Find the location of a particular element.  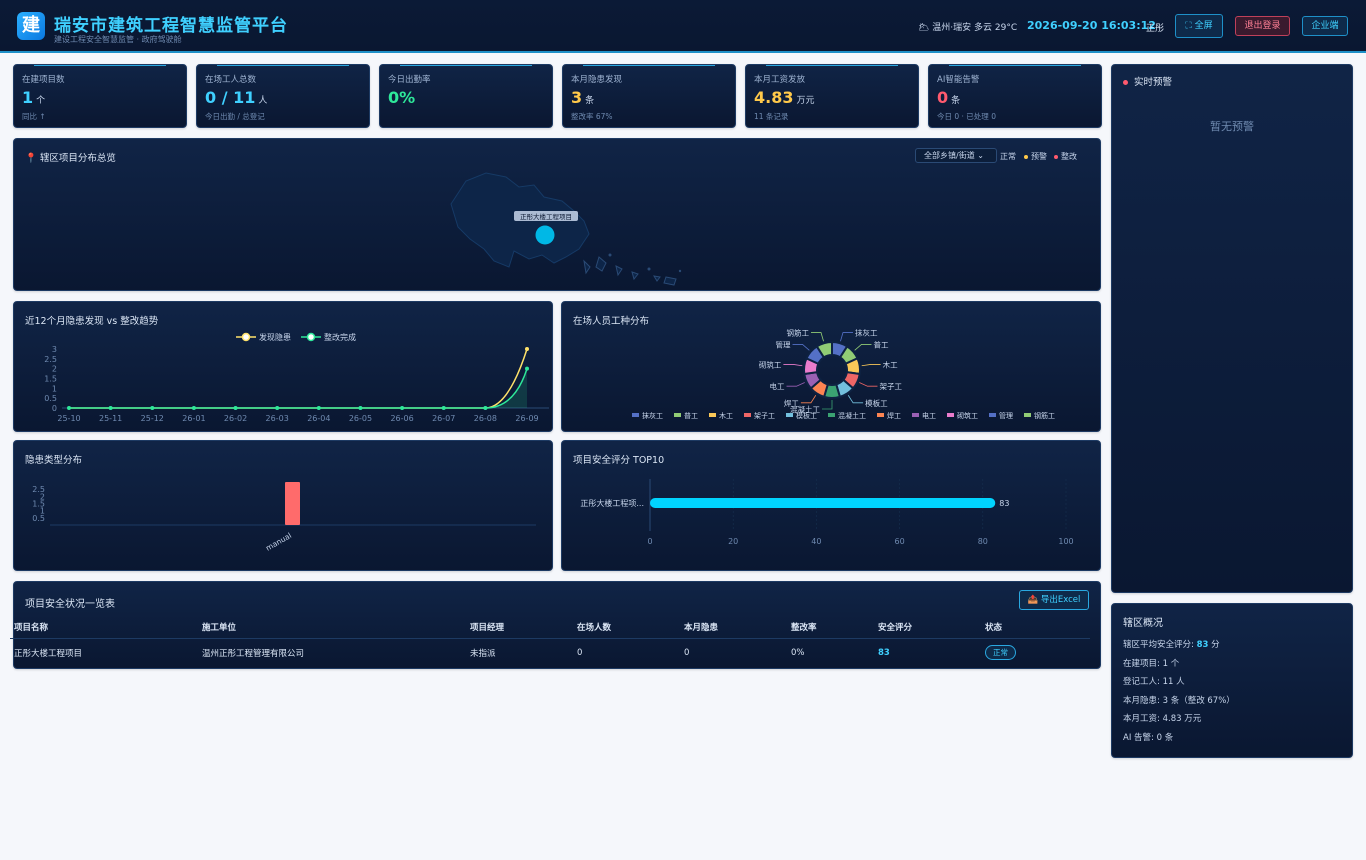

project-marker is located at coordinates (545, 235).